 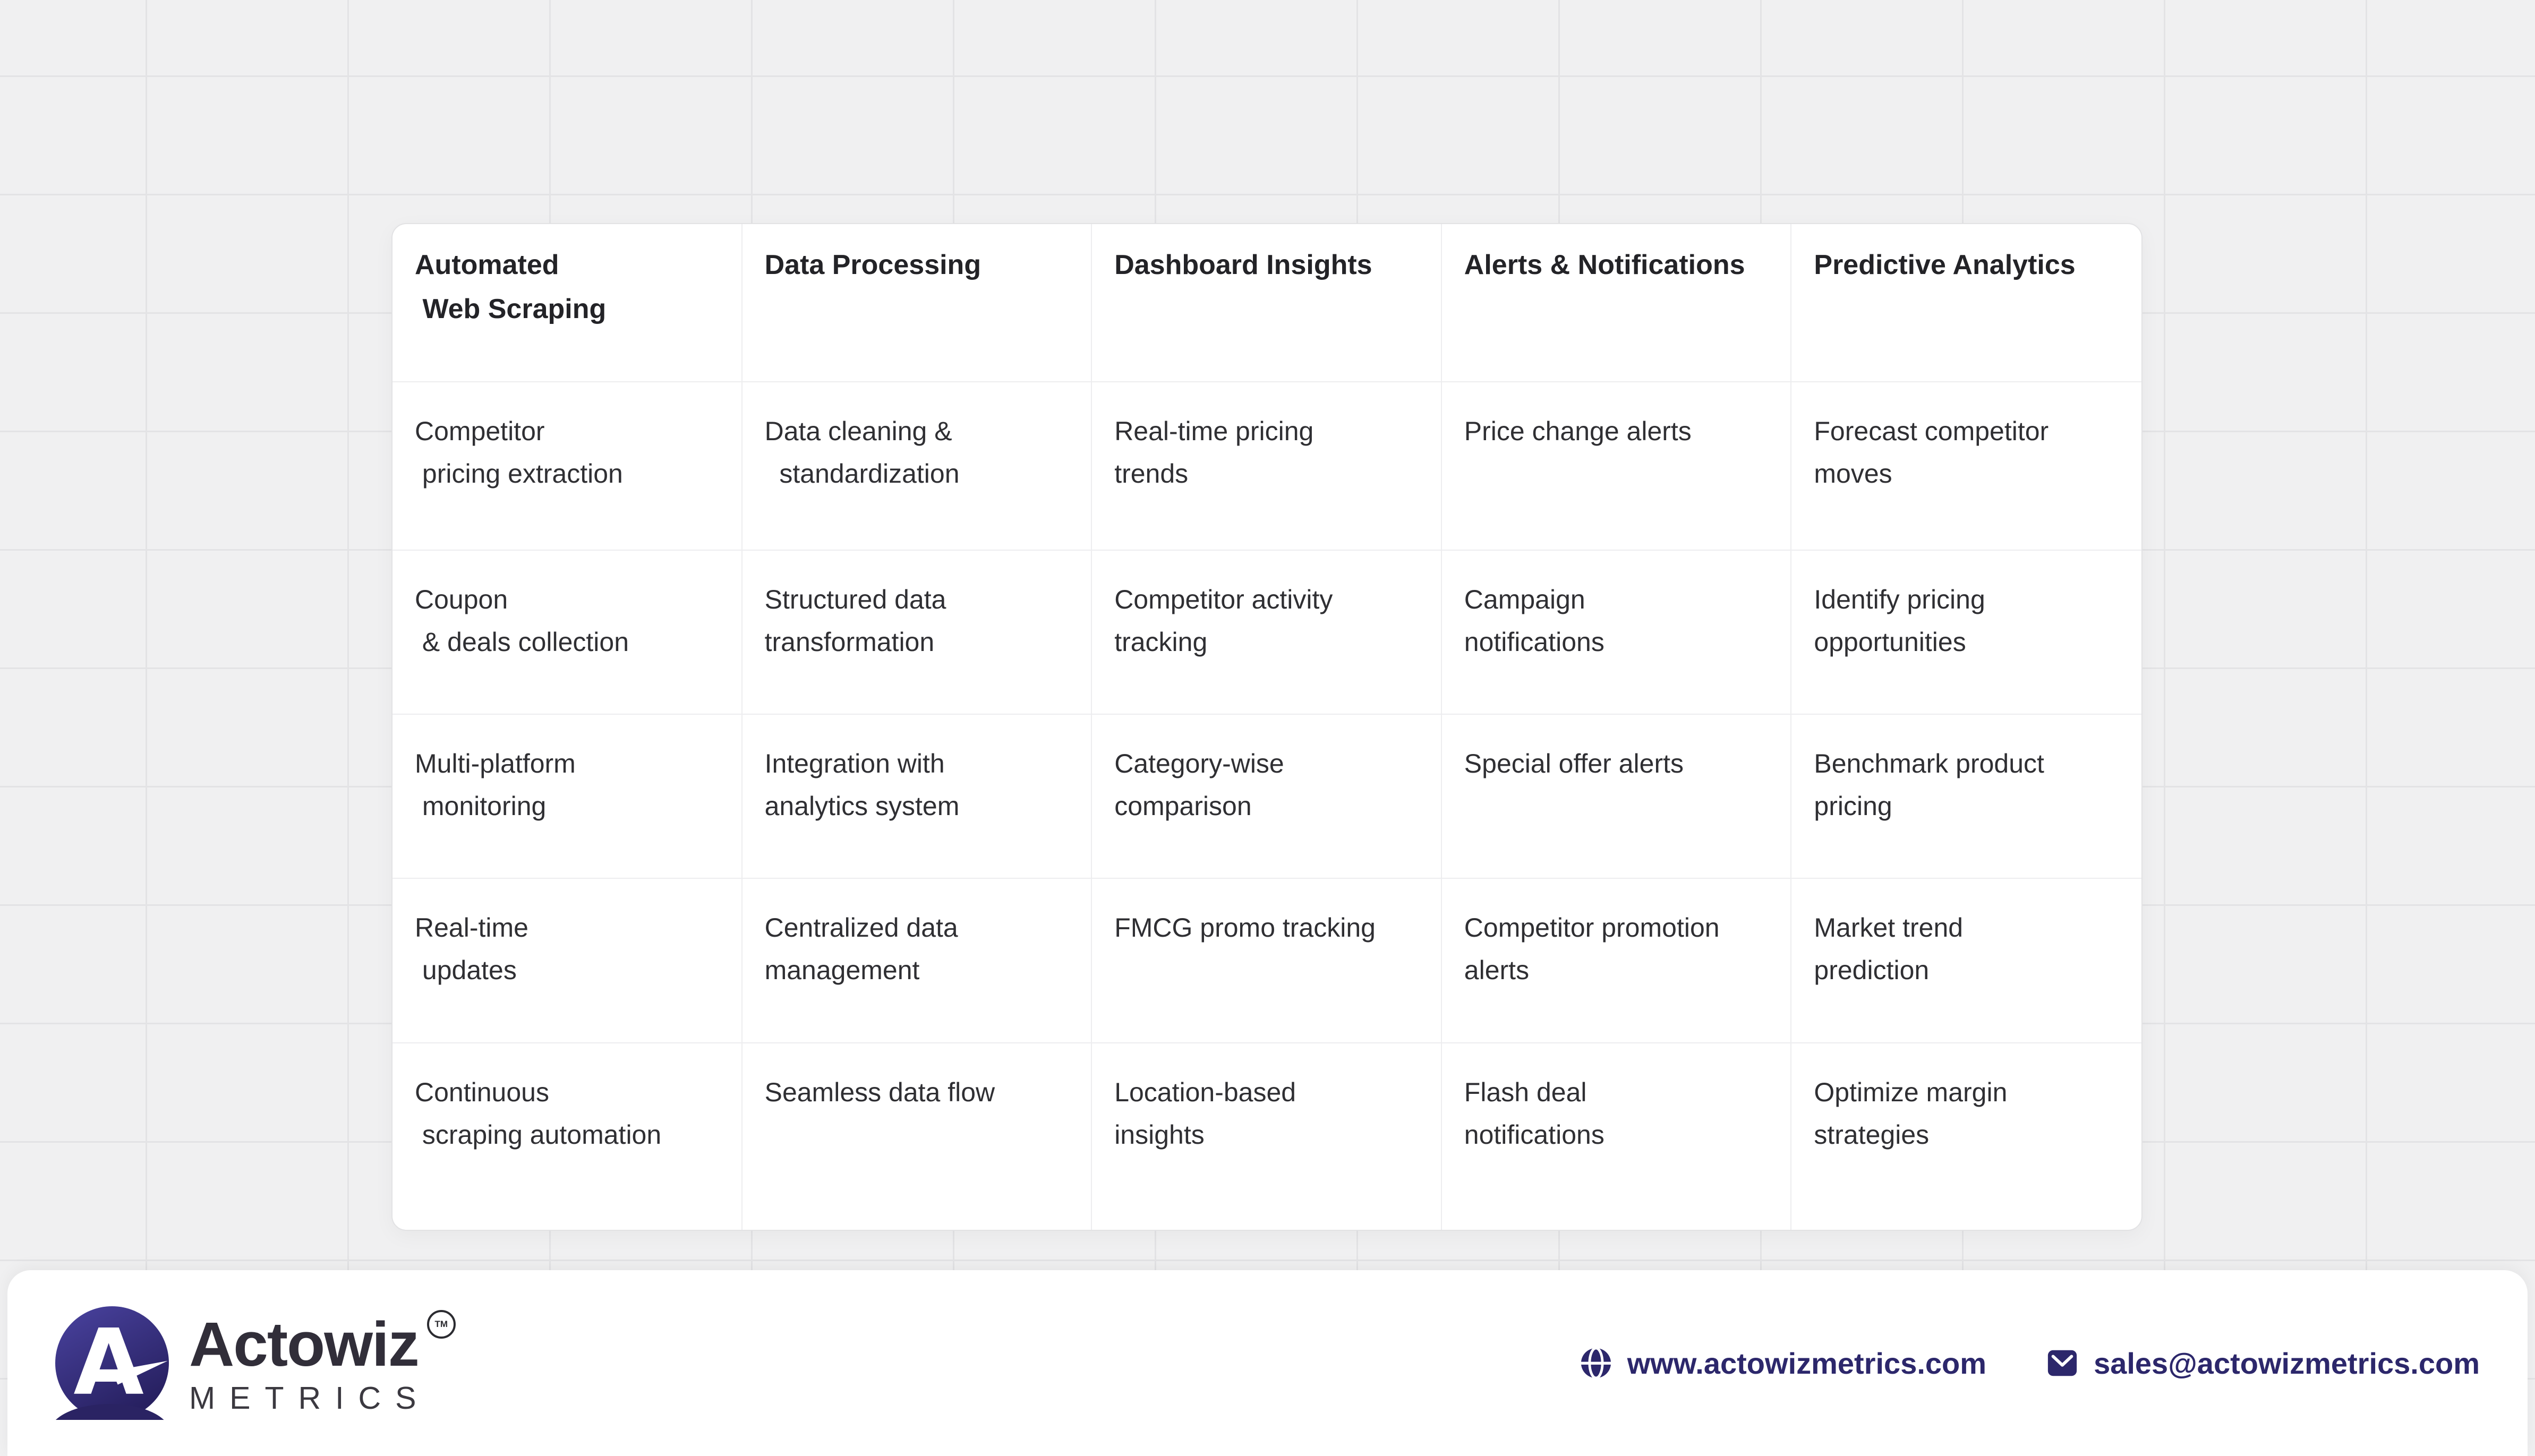 What do you see at coordinates (108, 1363) in the screenshot?
I see `svg-text: A` at bounding box center [108, 1363].